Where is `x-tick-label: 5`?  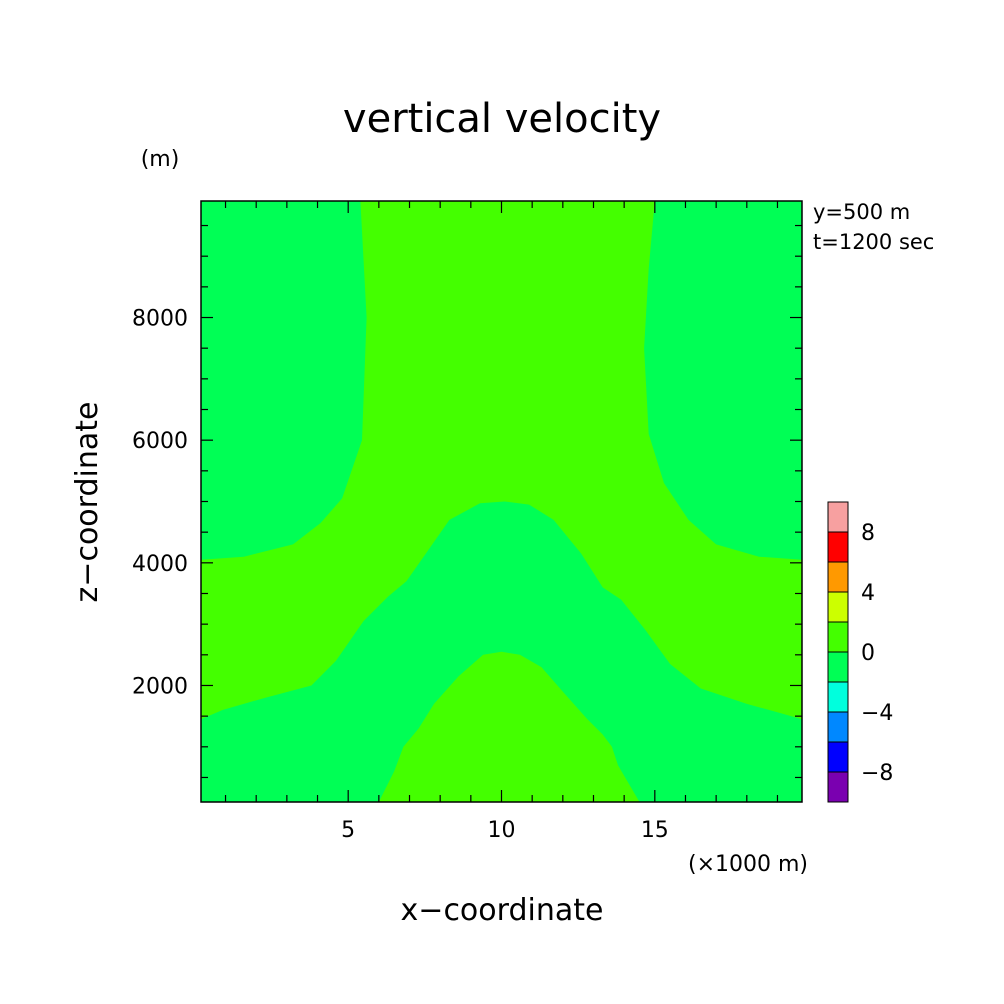
x-tick-label: 5 is located at coordinates (348, 830).